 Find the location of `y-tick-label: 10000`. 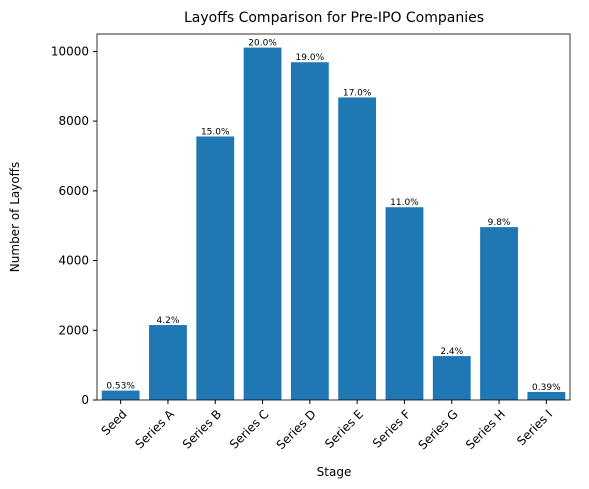

y-tick-label: 10000 is located at coordinates (70, 51).